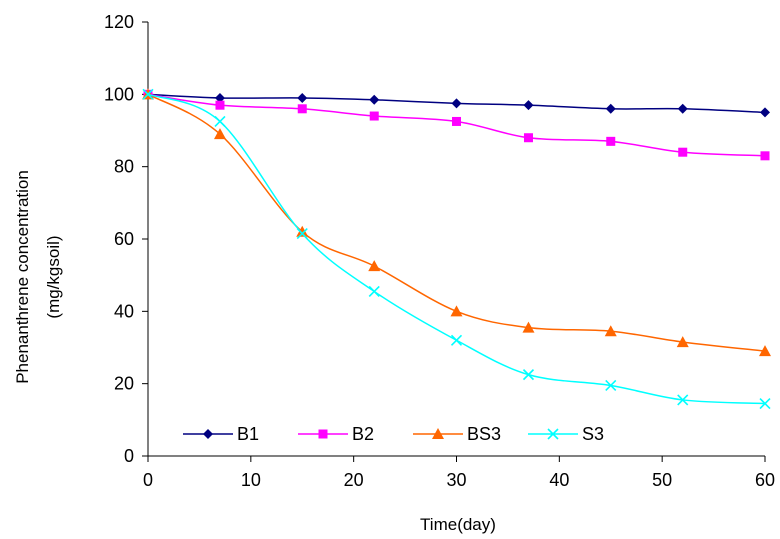  What do you see at coordinates (456, 480) in the screenshot?
I see `x-tick-label: 30` at bounding box center [456, 480].